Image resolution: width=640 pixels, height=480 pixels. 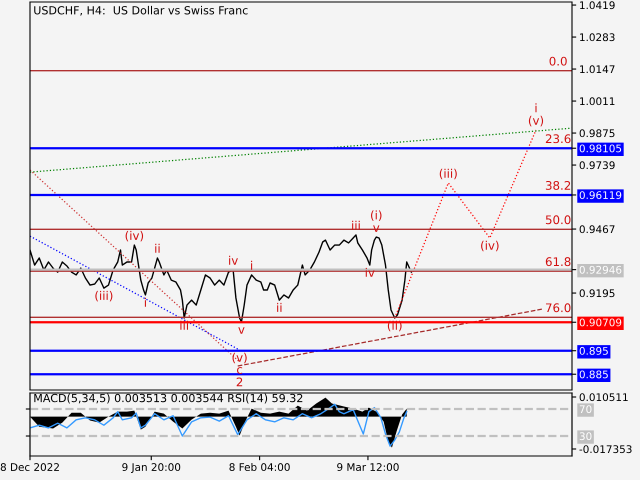 What do you see at coordinates (558, 307) in the screenshot?
I see `annotation: 76.0` at bounding box center [558, 307].